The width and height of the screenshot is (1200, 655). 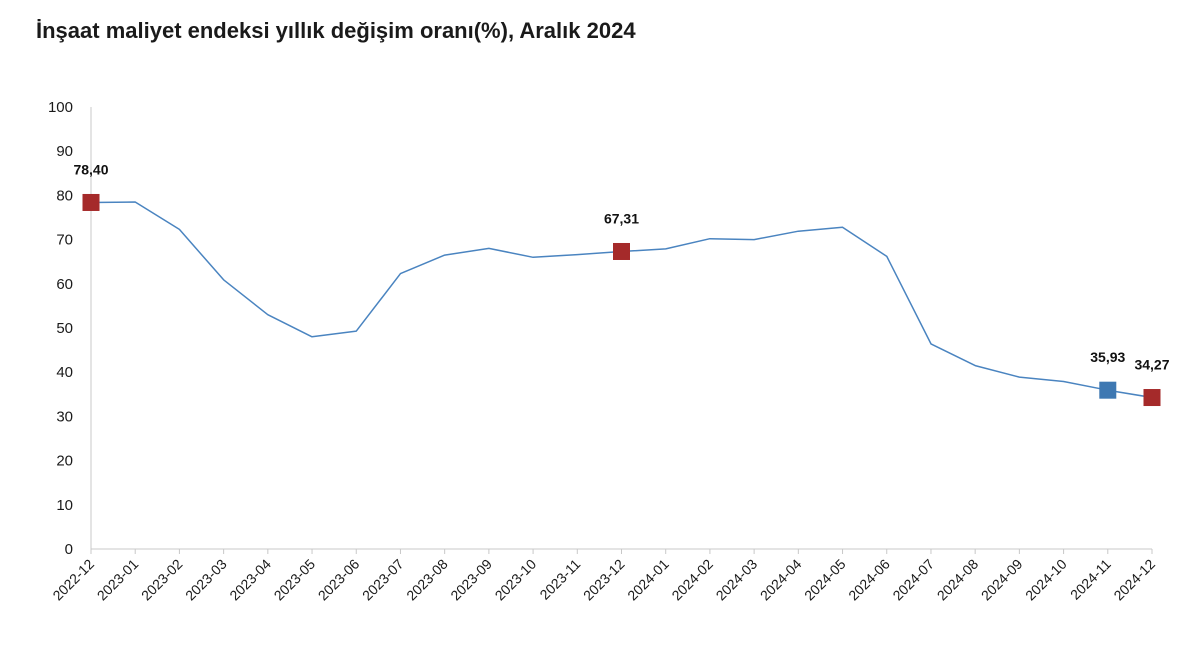 I want to click on y-tick-label: 30, so click(x=64, y=416).